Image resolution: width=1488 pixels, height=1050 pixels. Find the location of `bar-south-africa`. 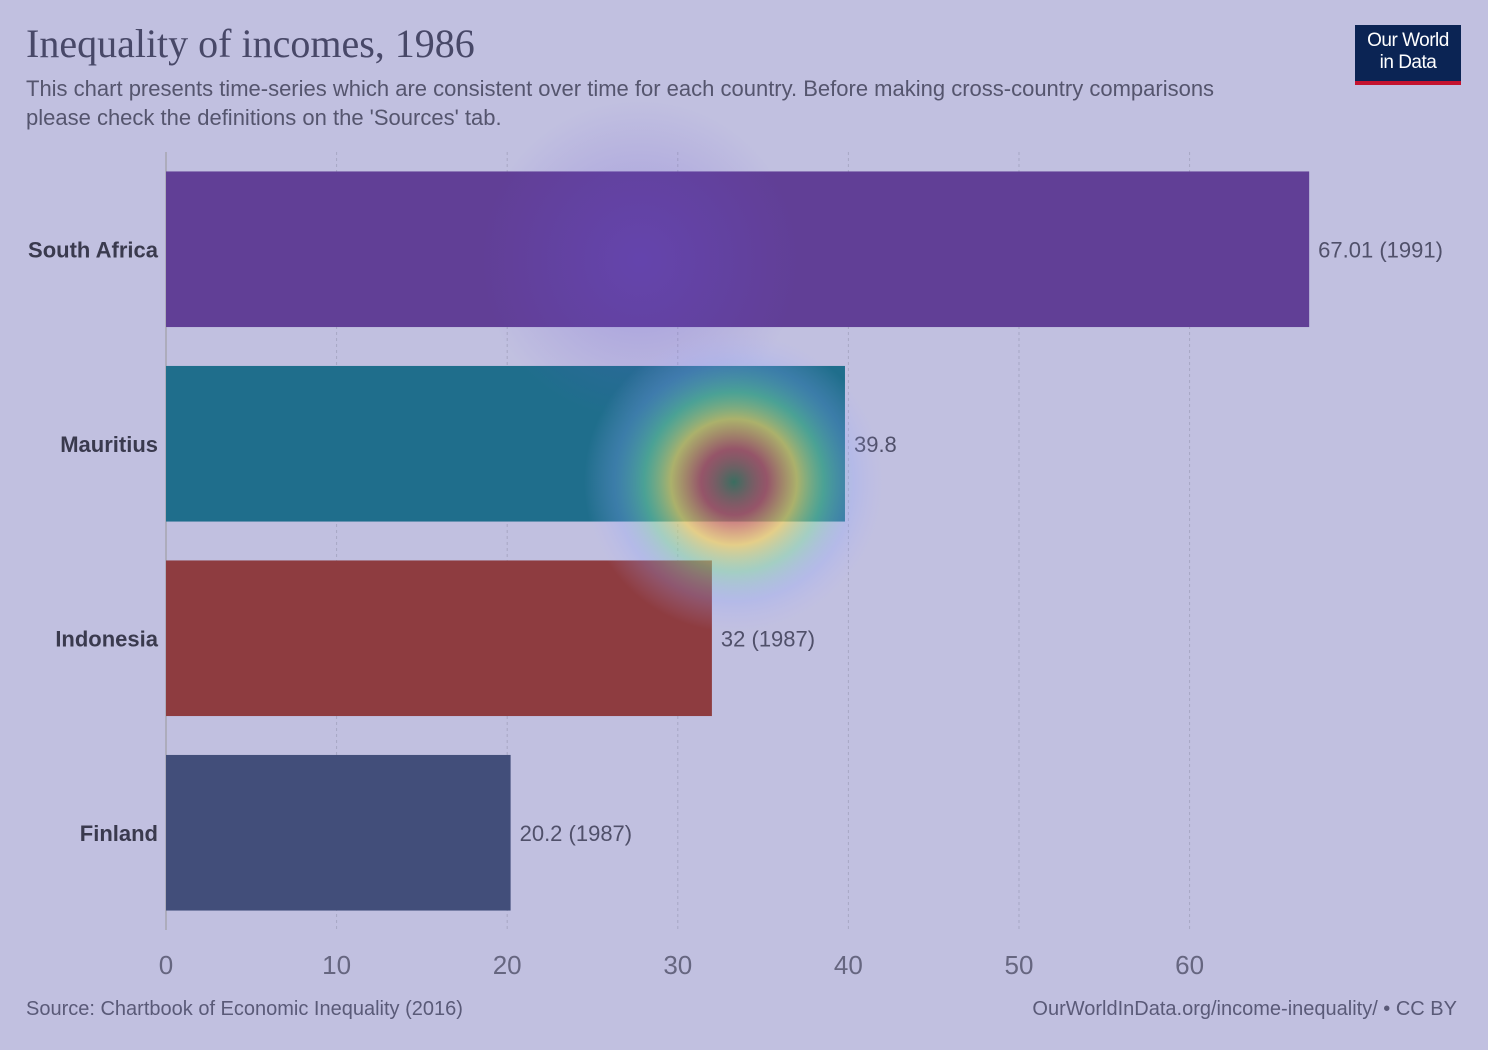

bar-south-africa is located at coordinates (738, 249).